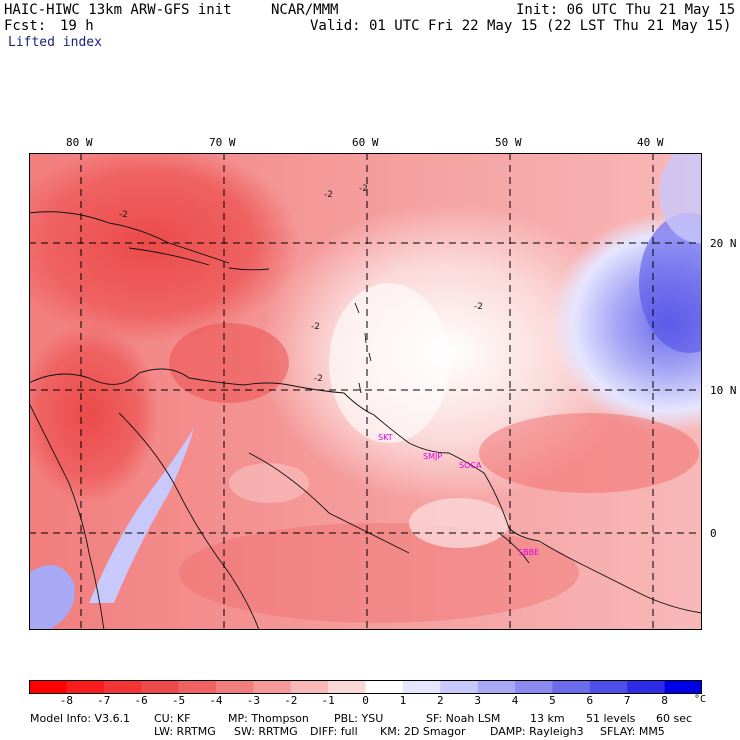 This screenshot has height=740, width=740. Describe the element at coordinates (141, 700) in the screenshot. I see `colorbar-tick-label: -6` at that location.